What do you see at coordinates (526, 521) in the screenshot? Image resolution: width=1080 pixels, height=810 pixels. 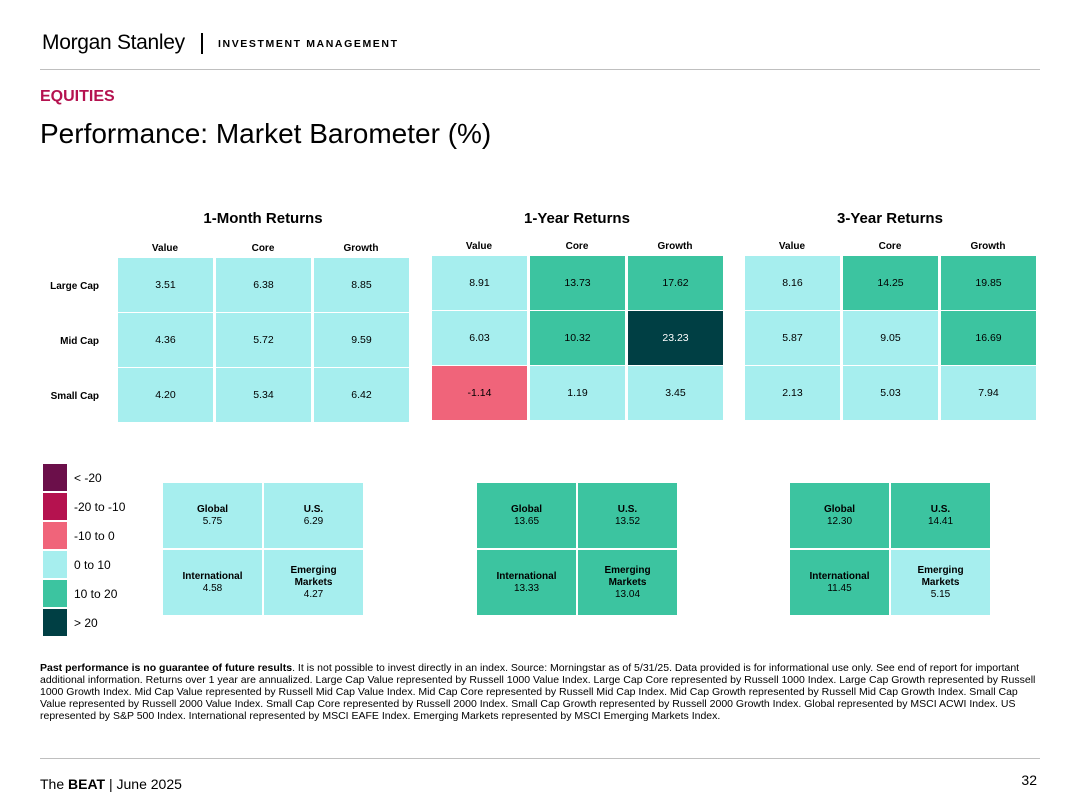 I see `region-value: 13.65` at bounding box center [526, 521].